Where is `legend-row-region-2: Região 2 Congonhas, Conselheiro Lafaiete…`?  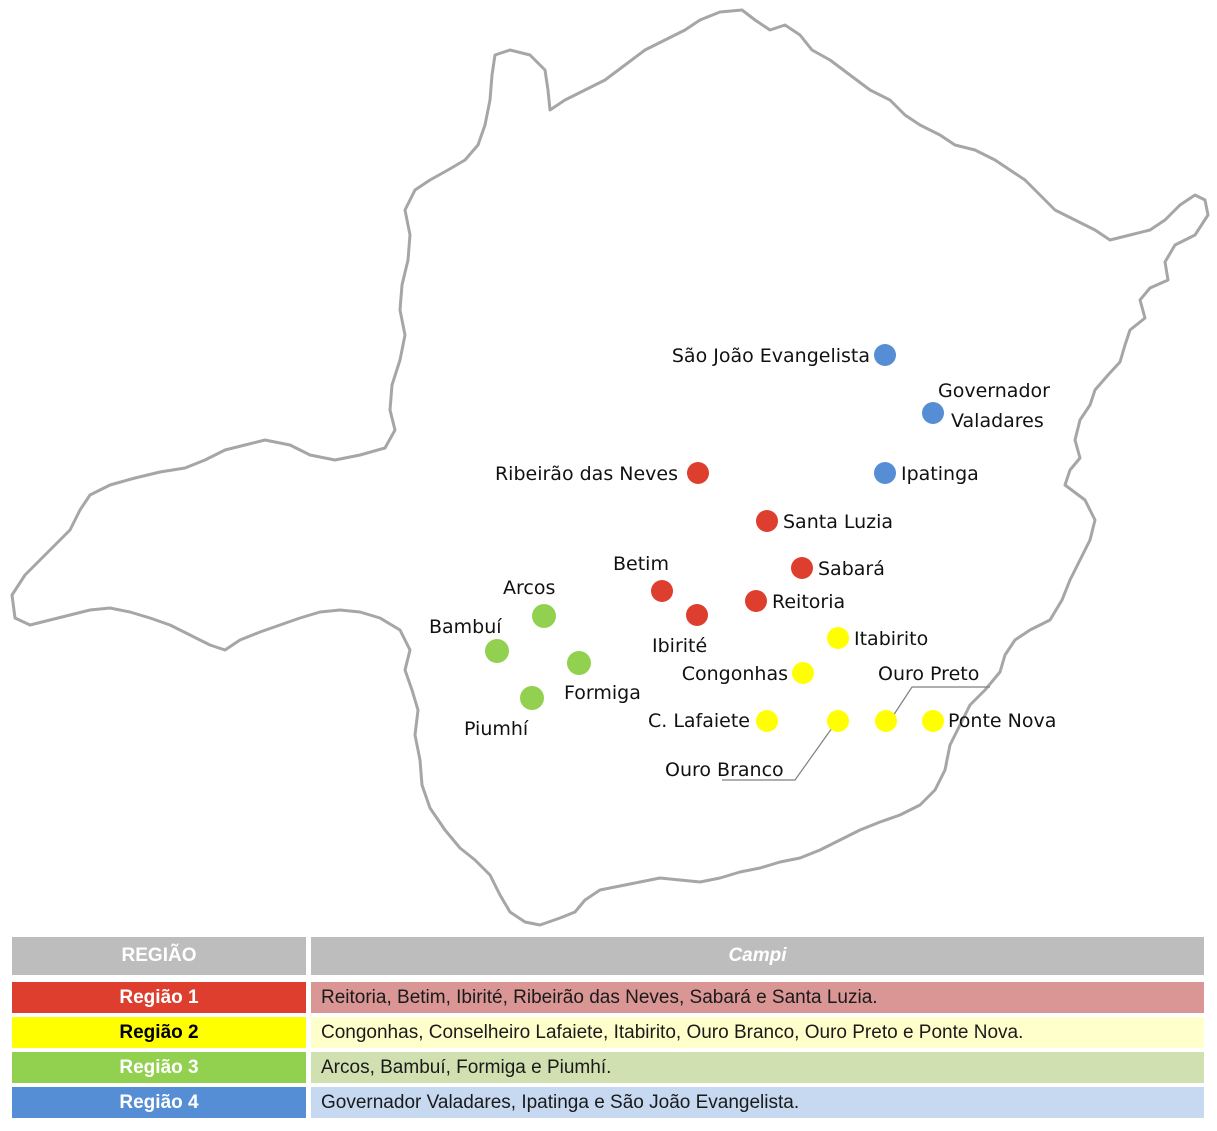 legend-row-region-2: Região 2 Congonhas, Conselheiro Lafaiete… is located at coordinates (608, 1032).